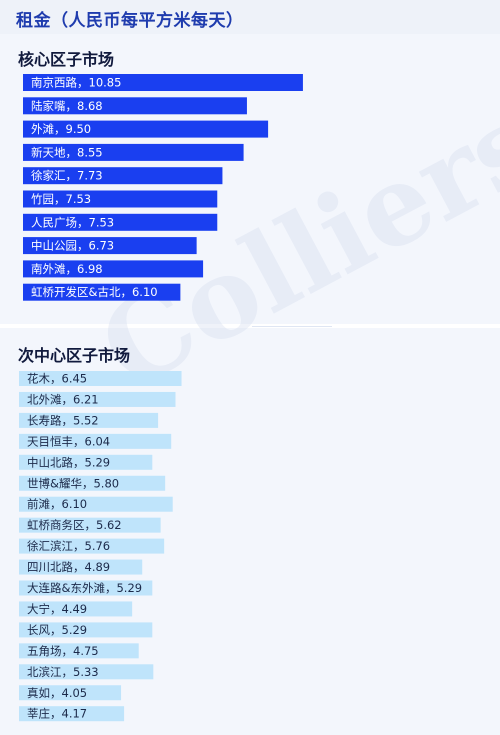 The height and width of the screenshot is (735, 500). Describe the element at coordinates (67, 176) in the screenshot. I see `core-bar-label-4: 徐家汇，7.73` at that location.